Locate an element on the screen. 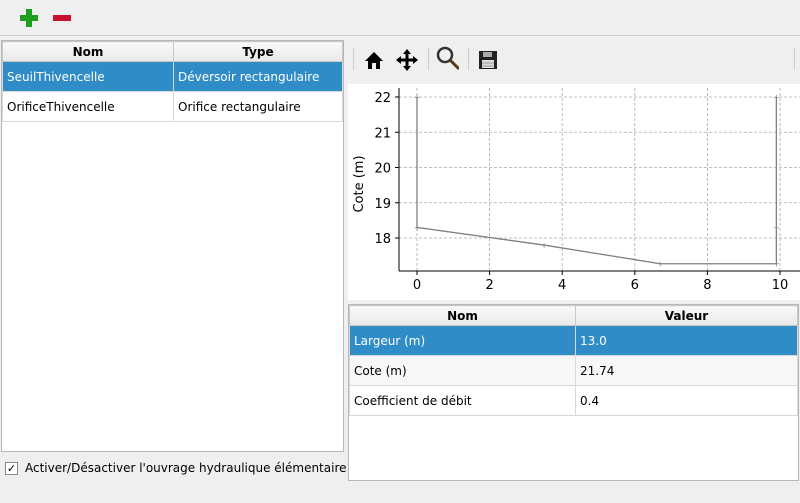 The image size is (800, 503). y-tick-label: 21 is located at coordinates (382, 133).